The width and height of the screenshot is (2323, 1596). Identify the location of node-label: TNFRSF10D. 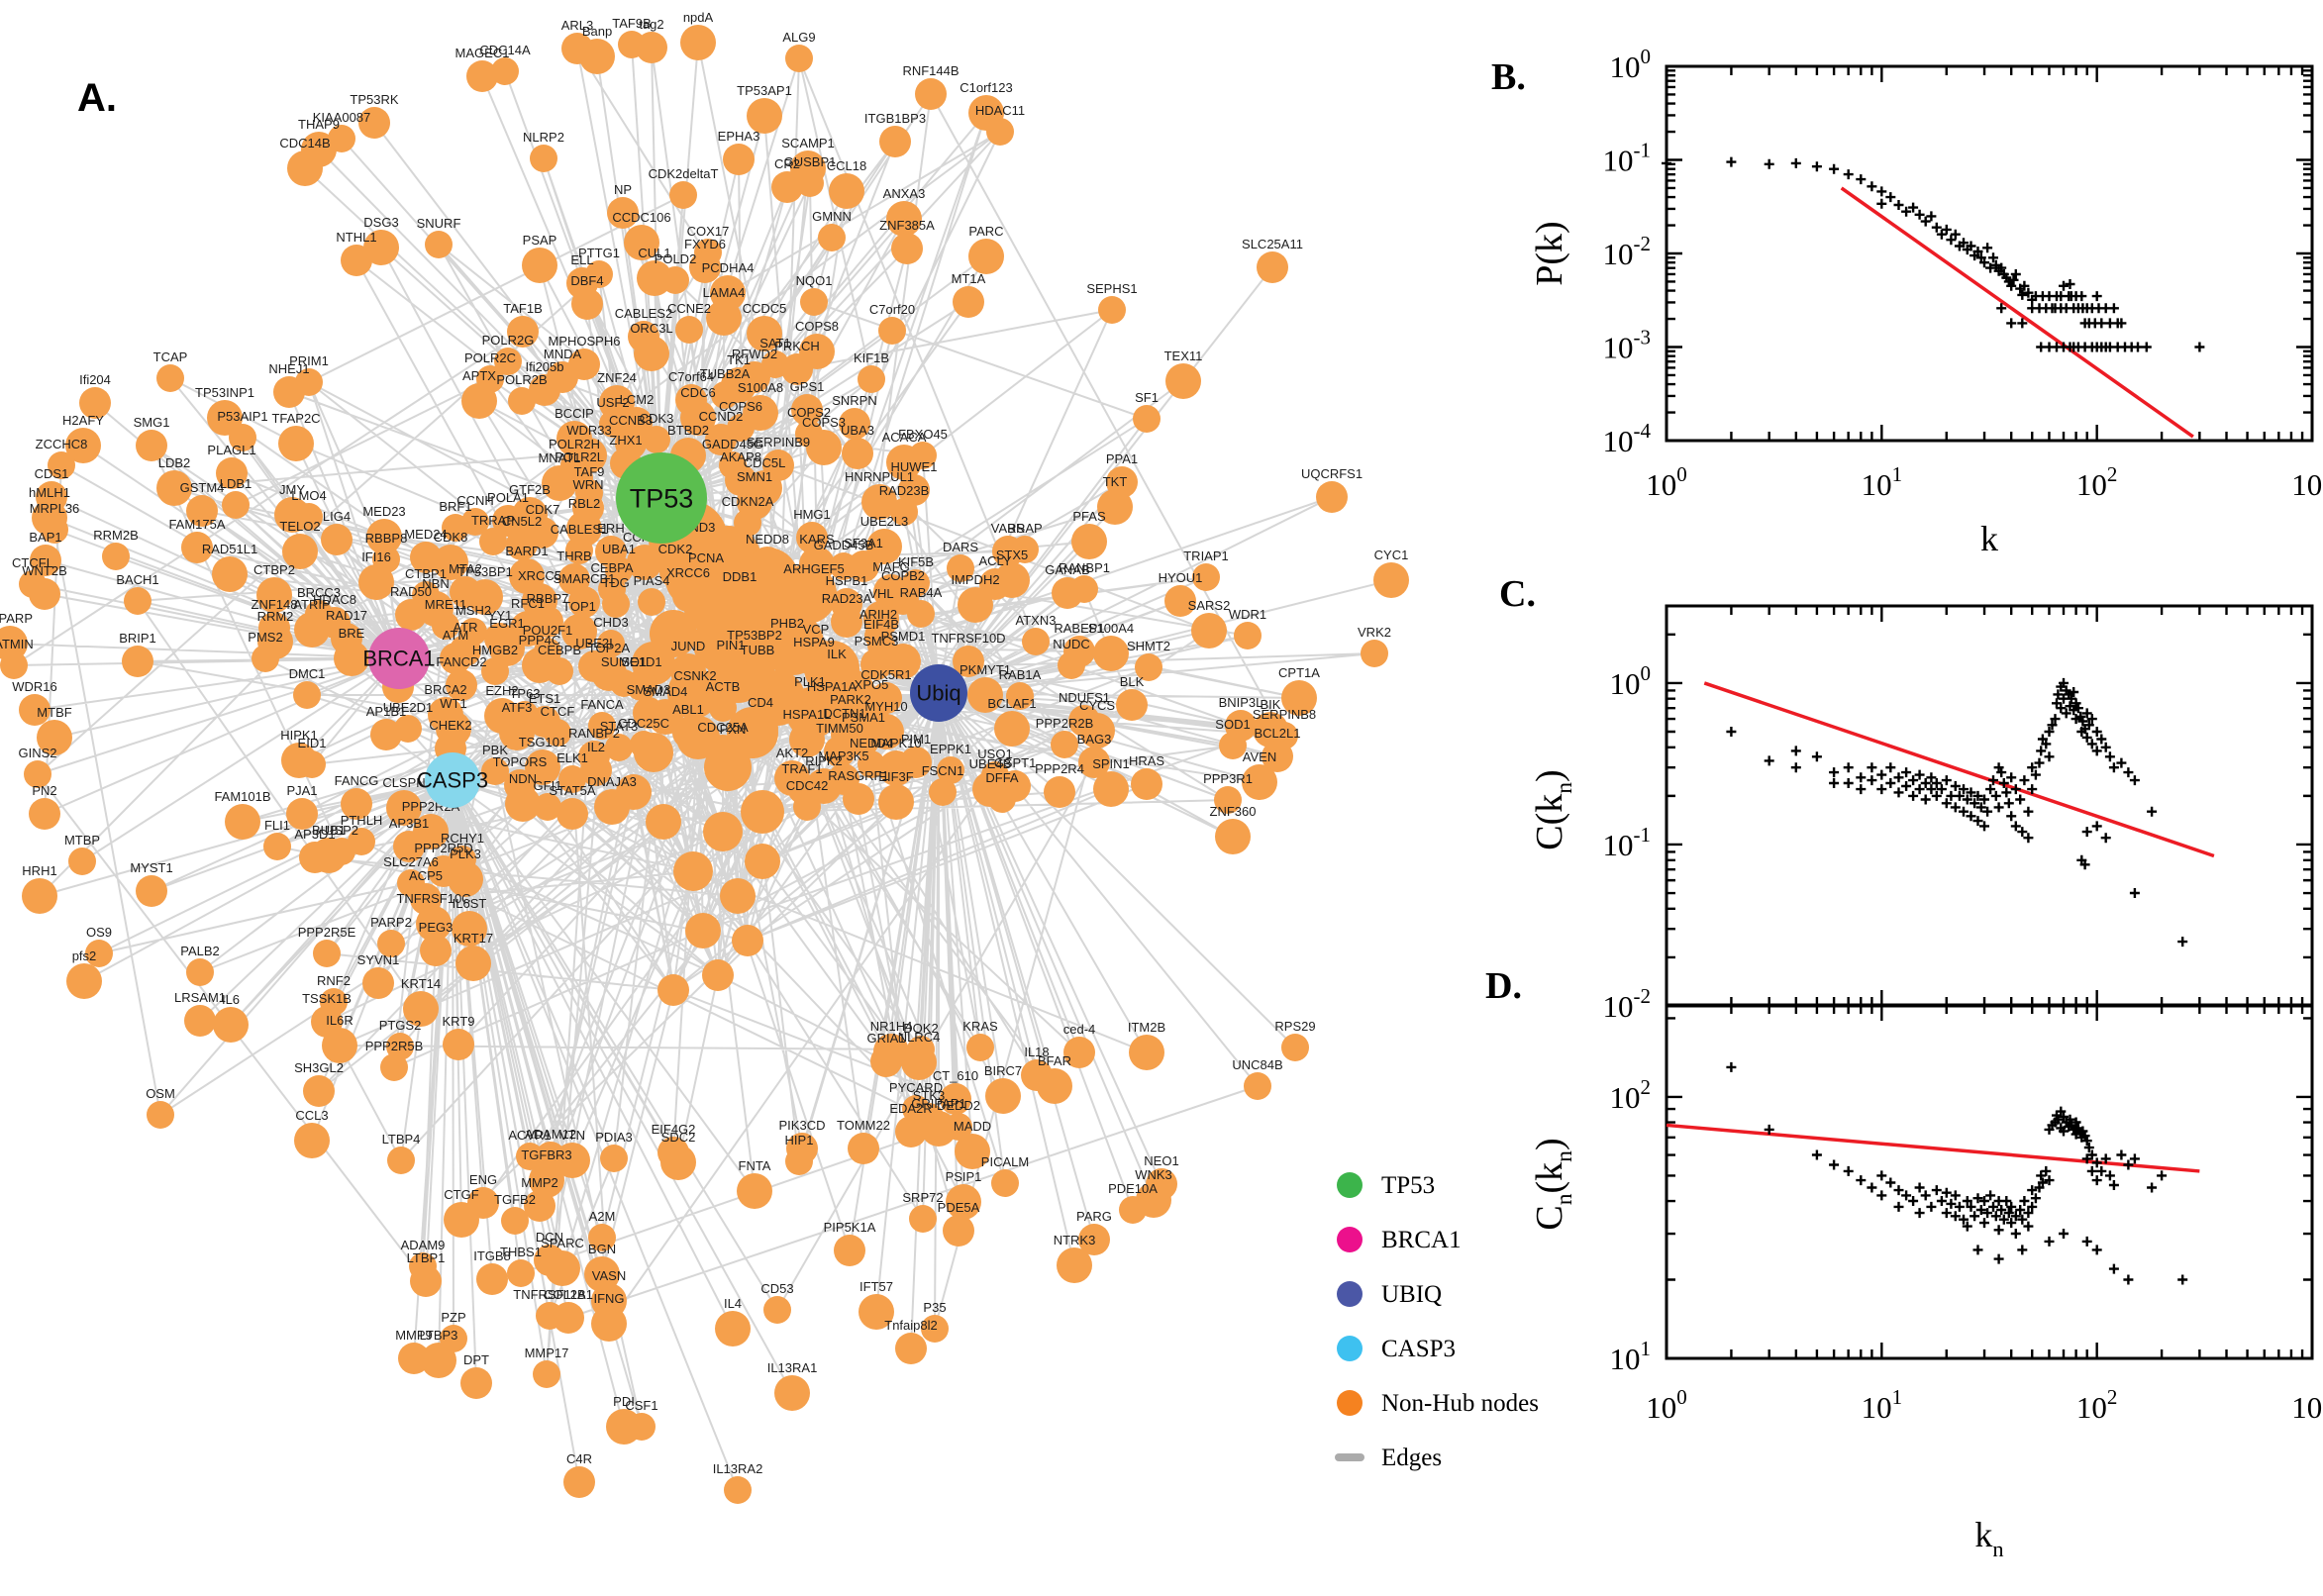
(968, 638).